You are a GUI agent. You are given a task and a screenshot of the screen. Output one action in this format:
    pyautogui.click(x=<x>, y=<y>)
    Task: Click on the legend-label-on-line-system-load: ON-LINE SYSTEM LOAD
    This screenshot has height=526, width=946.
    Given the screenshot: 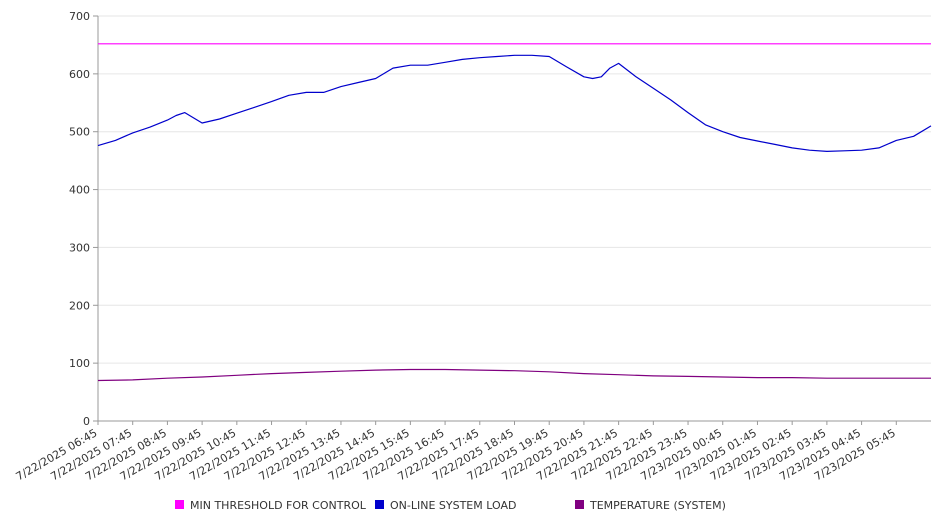 What is the action you would take?
    pyautogui.click(x=453, y=505)
    